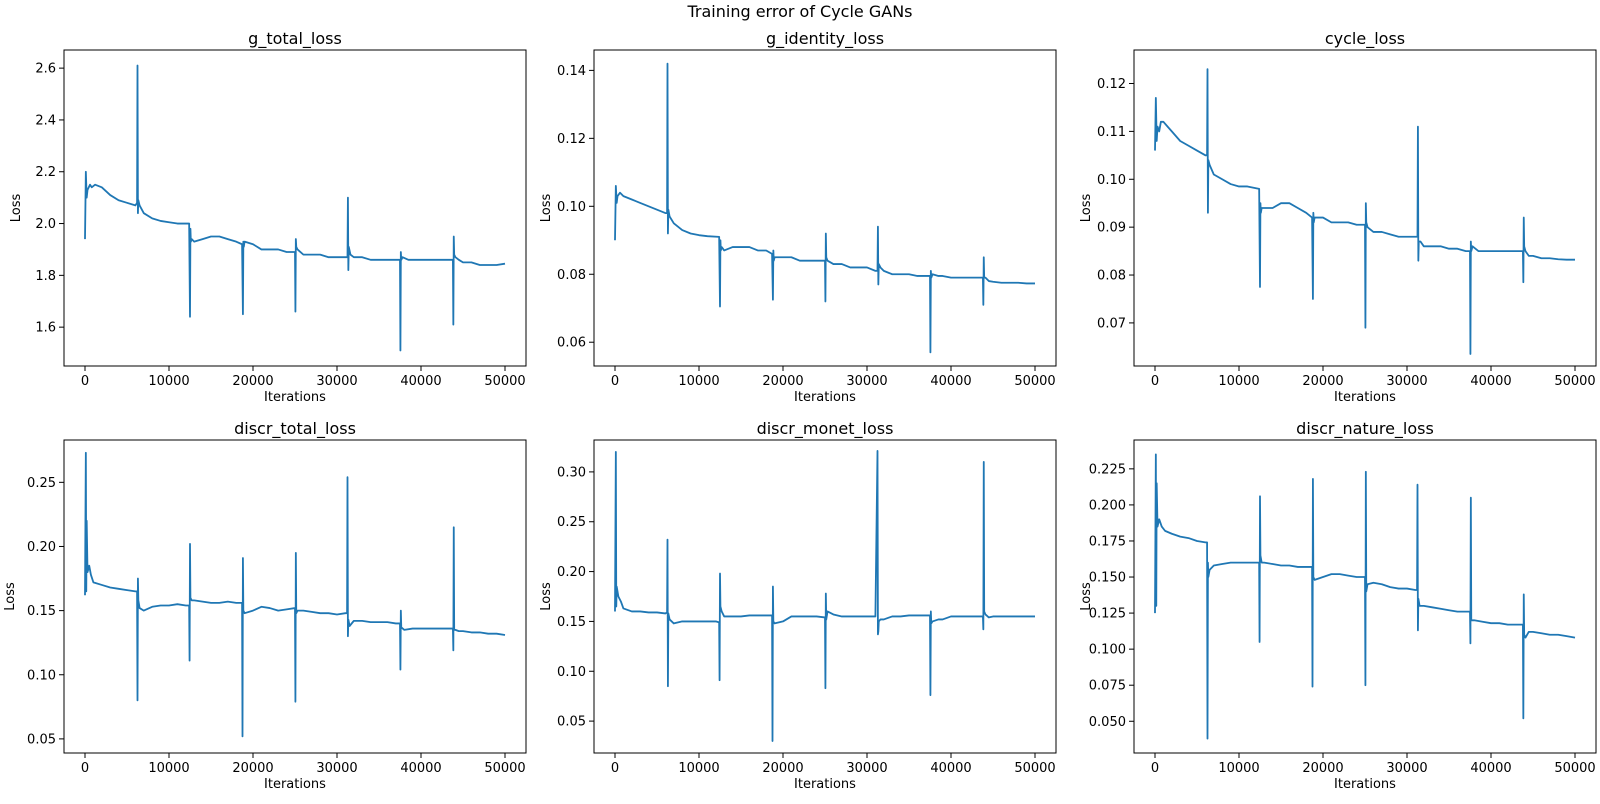 The height and width of the screenshot is (804, 1600). I want to click on subplot-title: g_identity_loss, so click(825, 39).